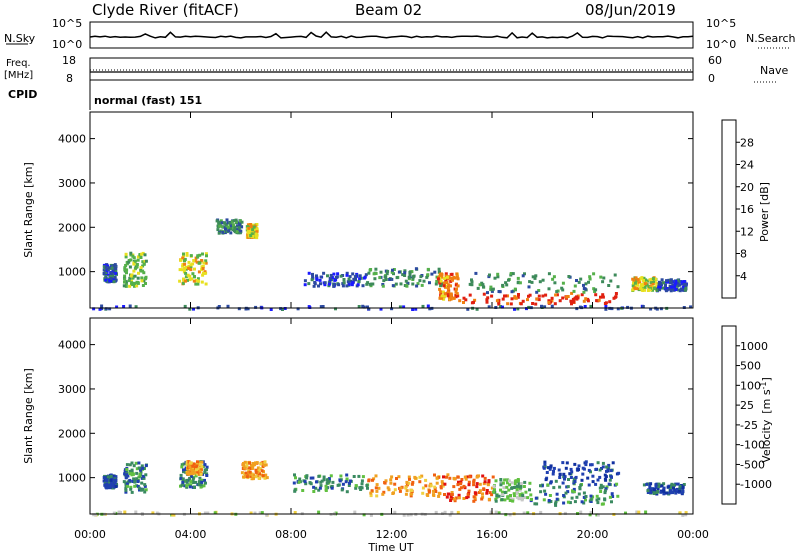 This screenshot has height=554, width=800. Describe the element at coordinates (711, 78) in the screenshot. I see `nave-tick-bottom: 0` at that location.